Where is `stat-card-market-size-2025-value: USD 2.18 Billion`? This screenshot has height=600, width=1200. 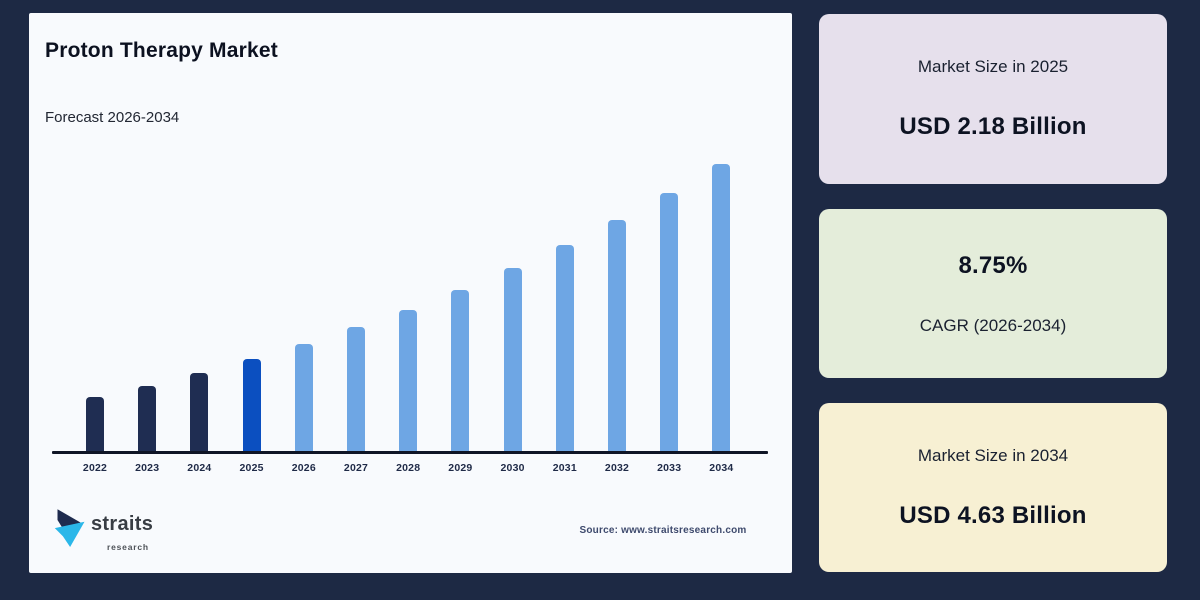
stat-card-market-size-2025-value: USD 2.18 Billion is located at coordinates (993, 126).